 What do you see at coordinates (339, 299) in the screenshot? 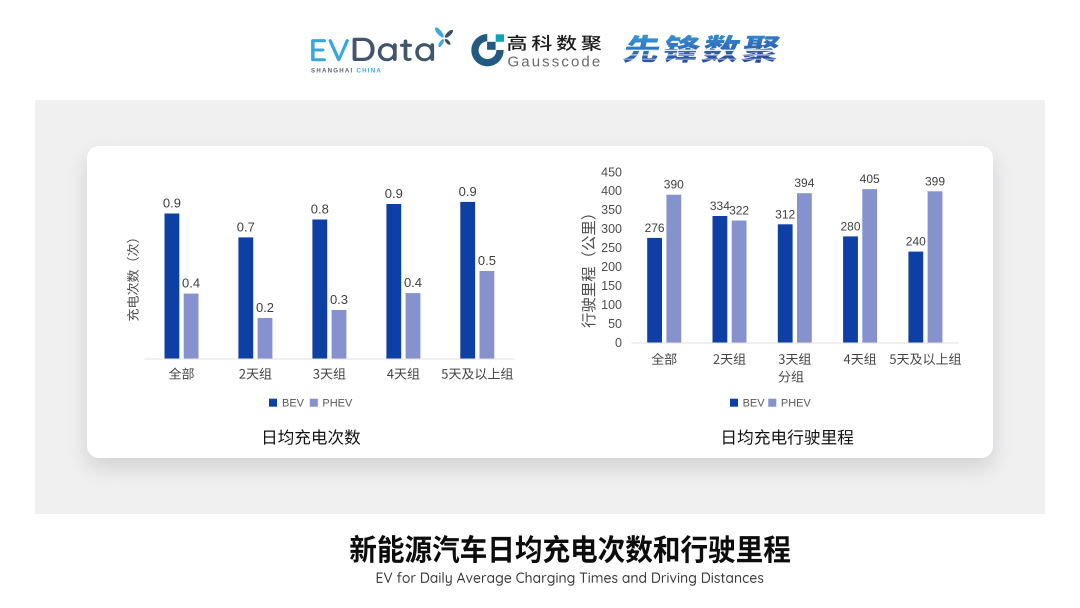
I see `svg-text: 0.3` at bounding box center [339, 299].